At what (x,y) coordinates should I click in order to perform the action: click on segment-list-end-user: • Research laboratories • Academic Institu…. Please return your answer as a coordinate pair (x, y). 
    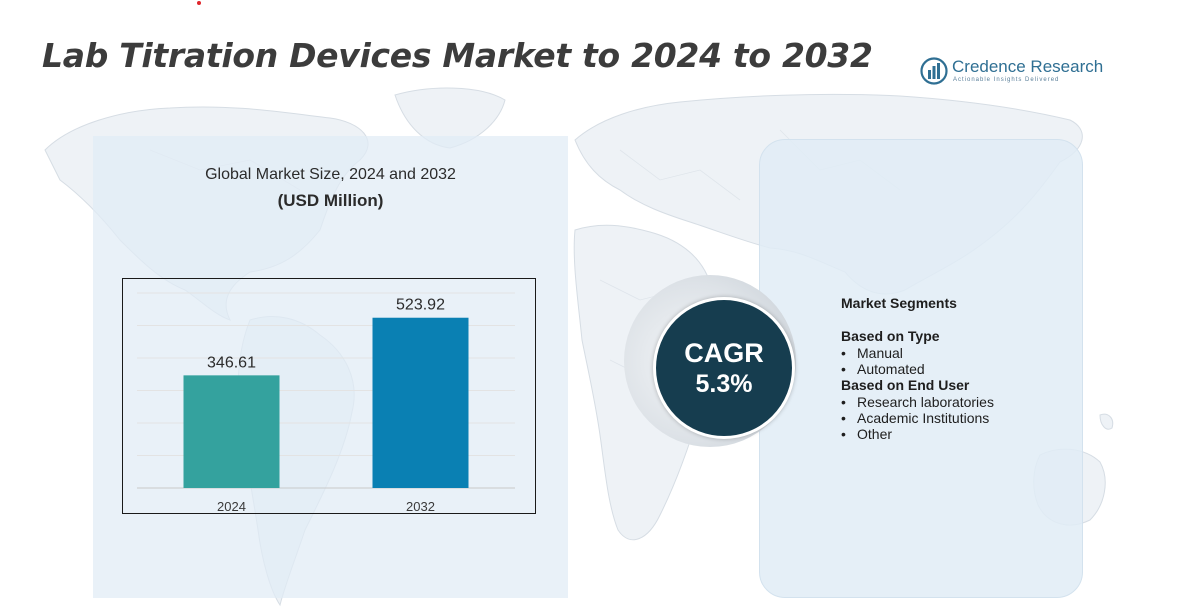
    Looking at the image, I should click on (917, 418).